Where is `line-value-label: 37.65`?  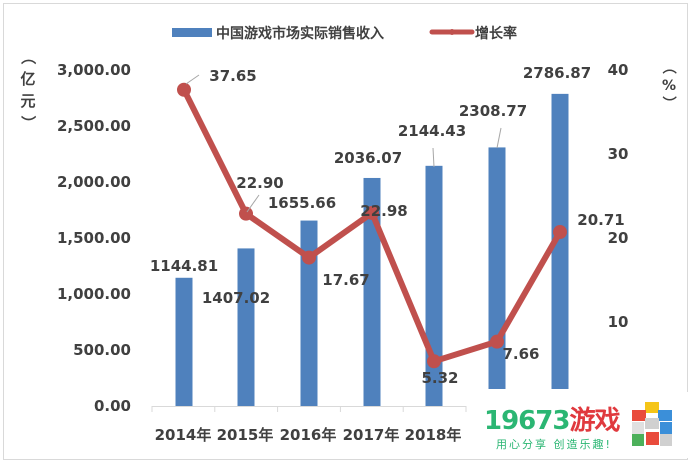 line-value-label: 37.65 is located at coordinates (232, 76).